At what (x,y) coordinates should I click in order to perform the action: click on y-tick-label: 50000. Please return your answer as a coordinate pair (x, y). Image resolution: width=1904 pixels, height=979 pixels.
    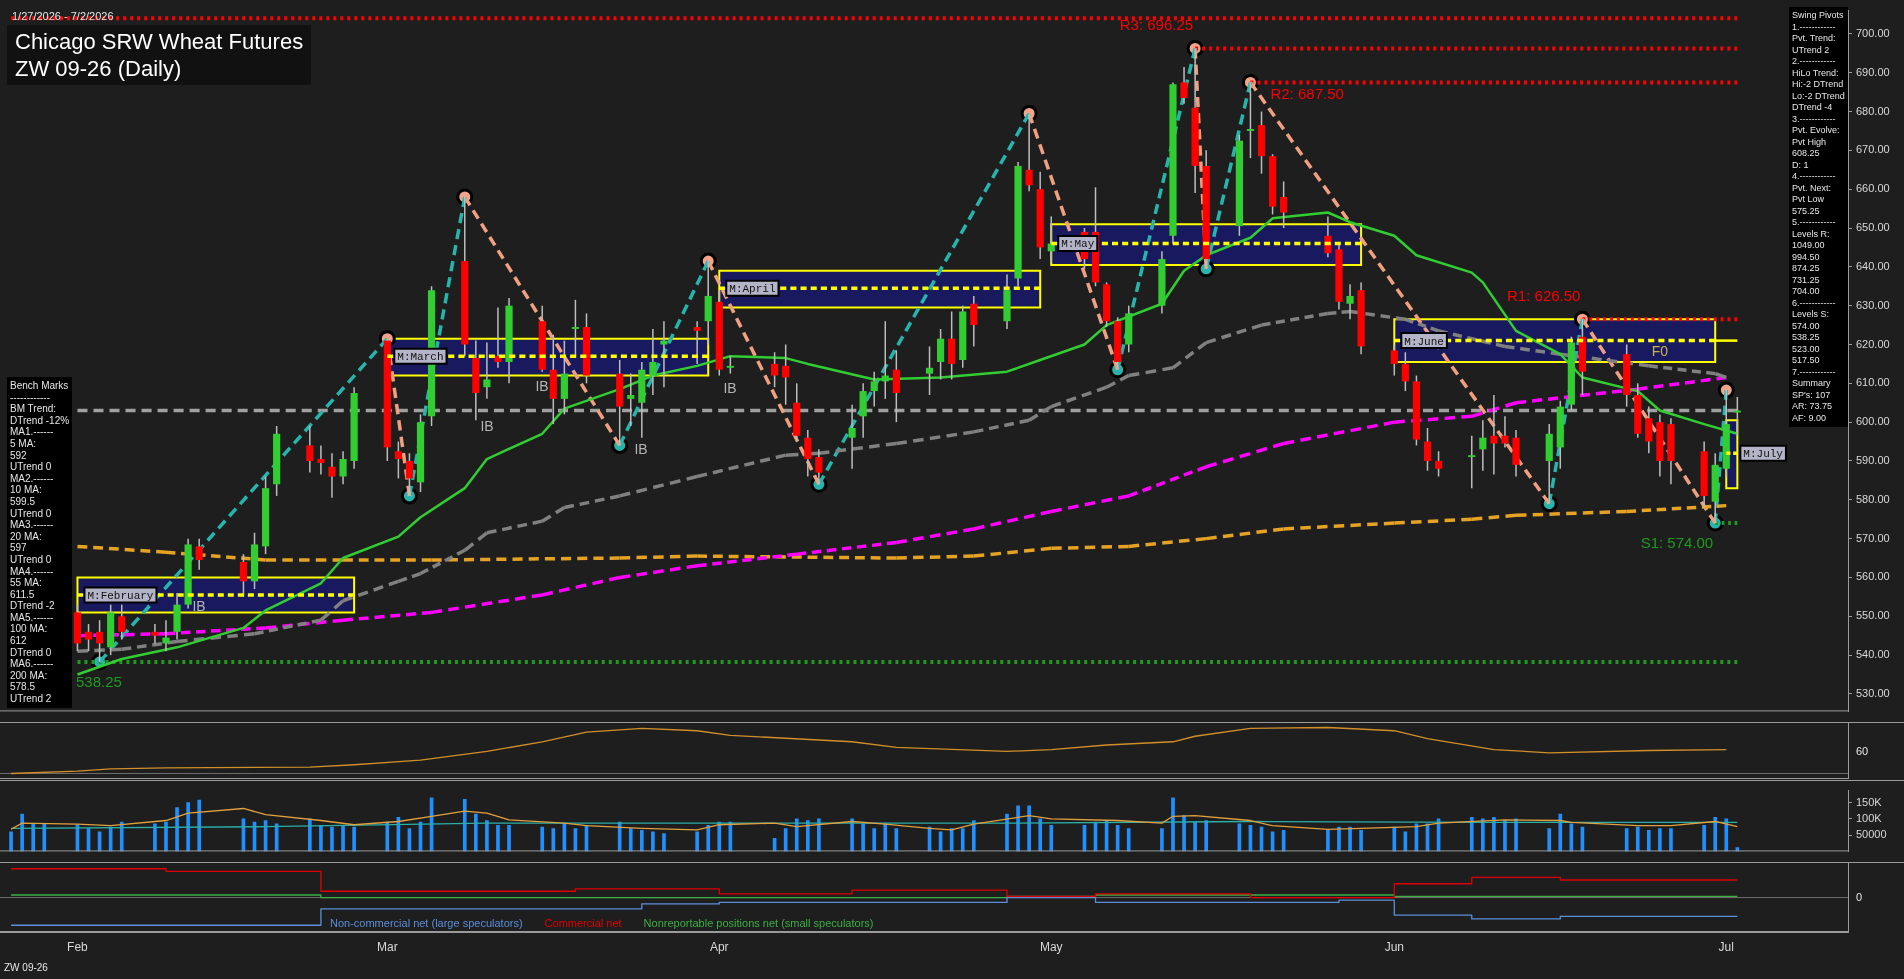
    Looking at the image, I should click on (1871, 834).